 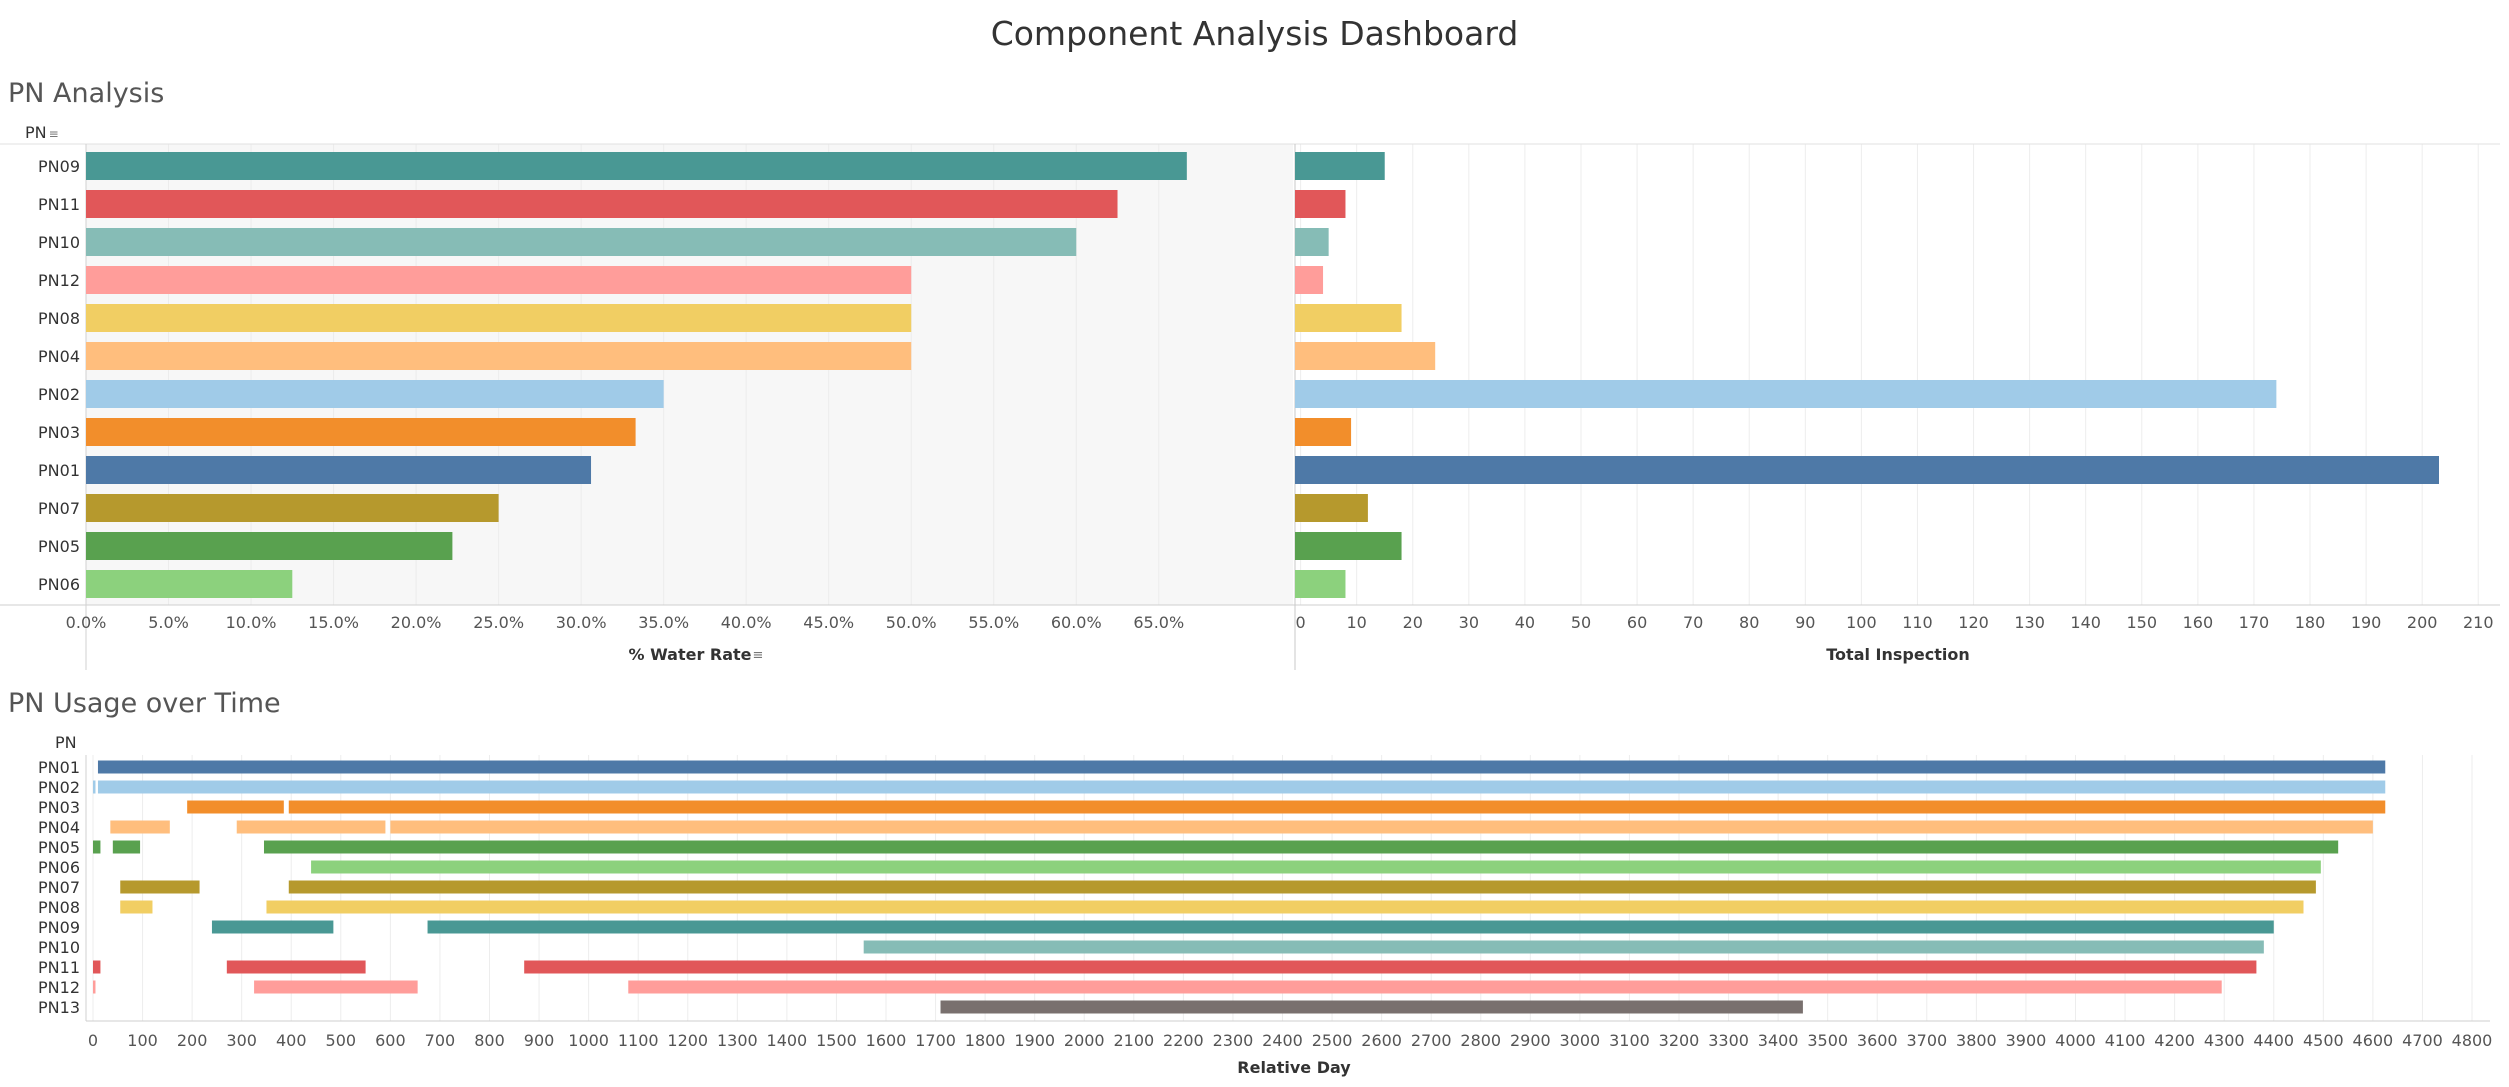 I want to click on axis-sort-icon: ≡, so click(x=758, y=655).